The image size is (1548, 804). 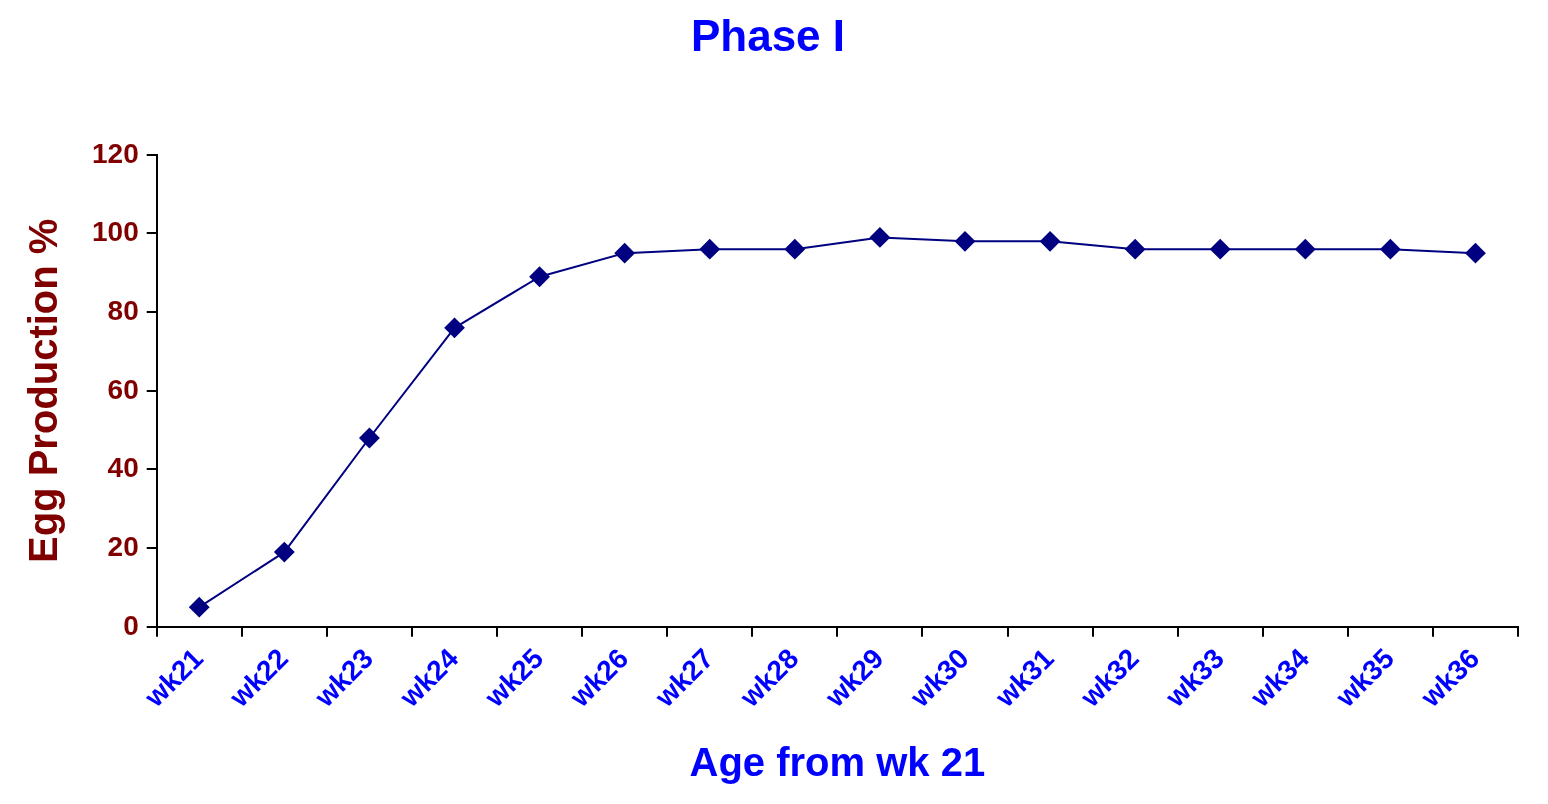 I want to click on y-tick-label: 100, so click(x=115, y=232).